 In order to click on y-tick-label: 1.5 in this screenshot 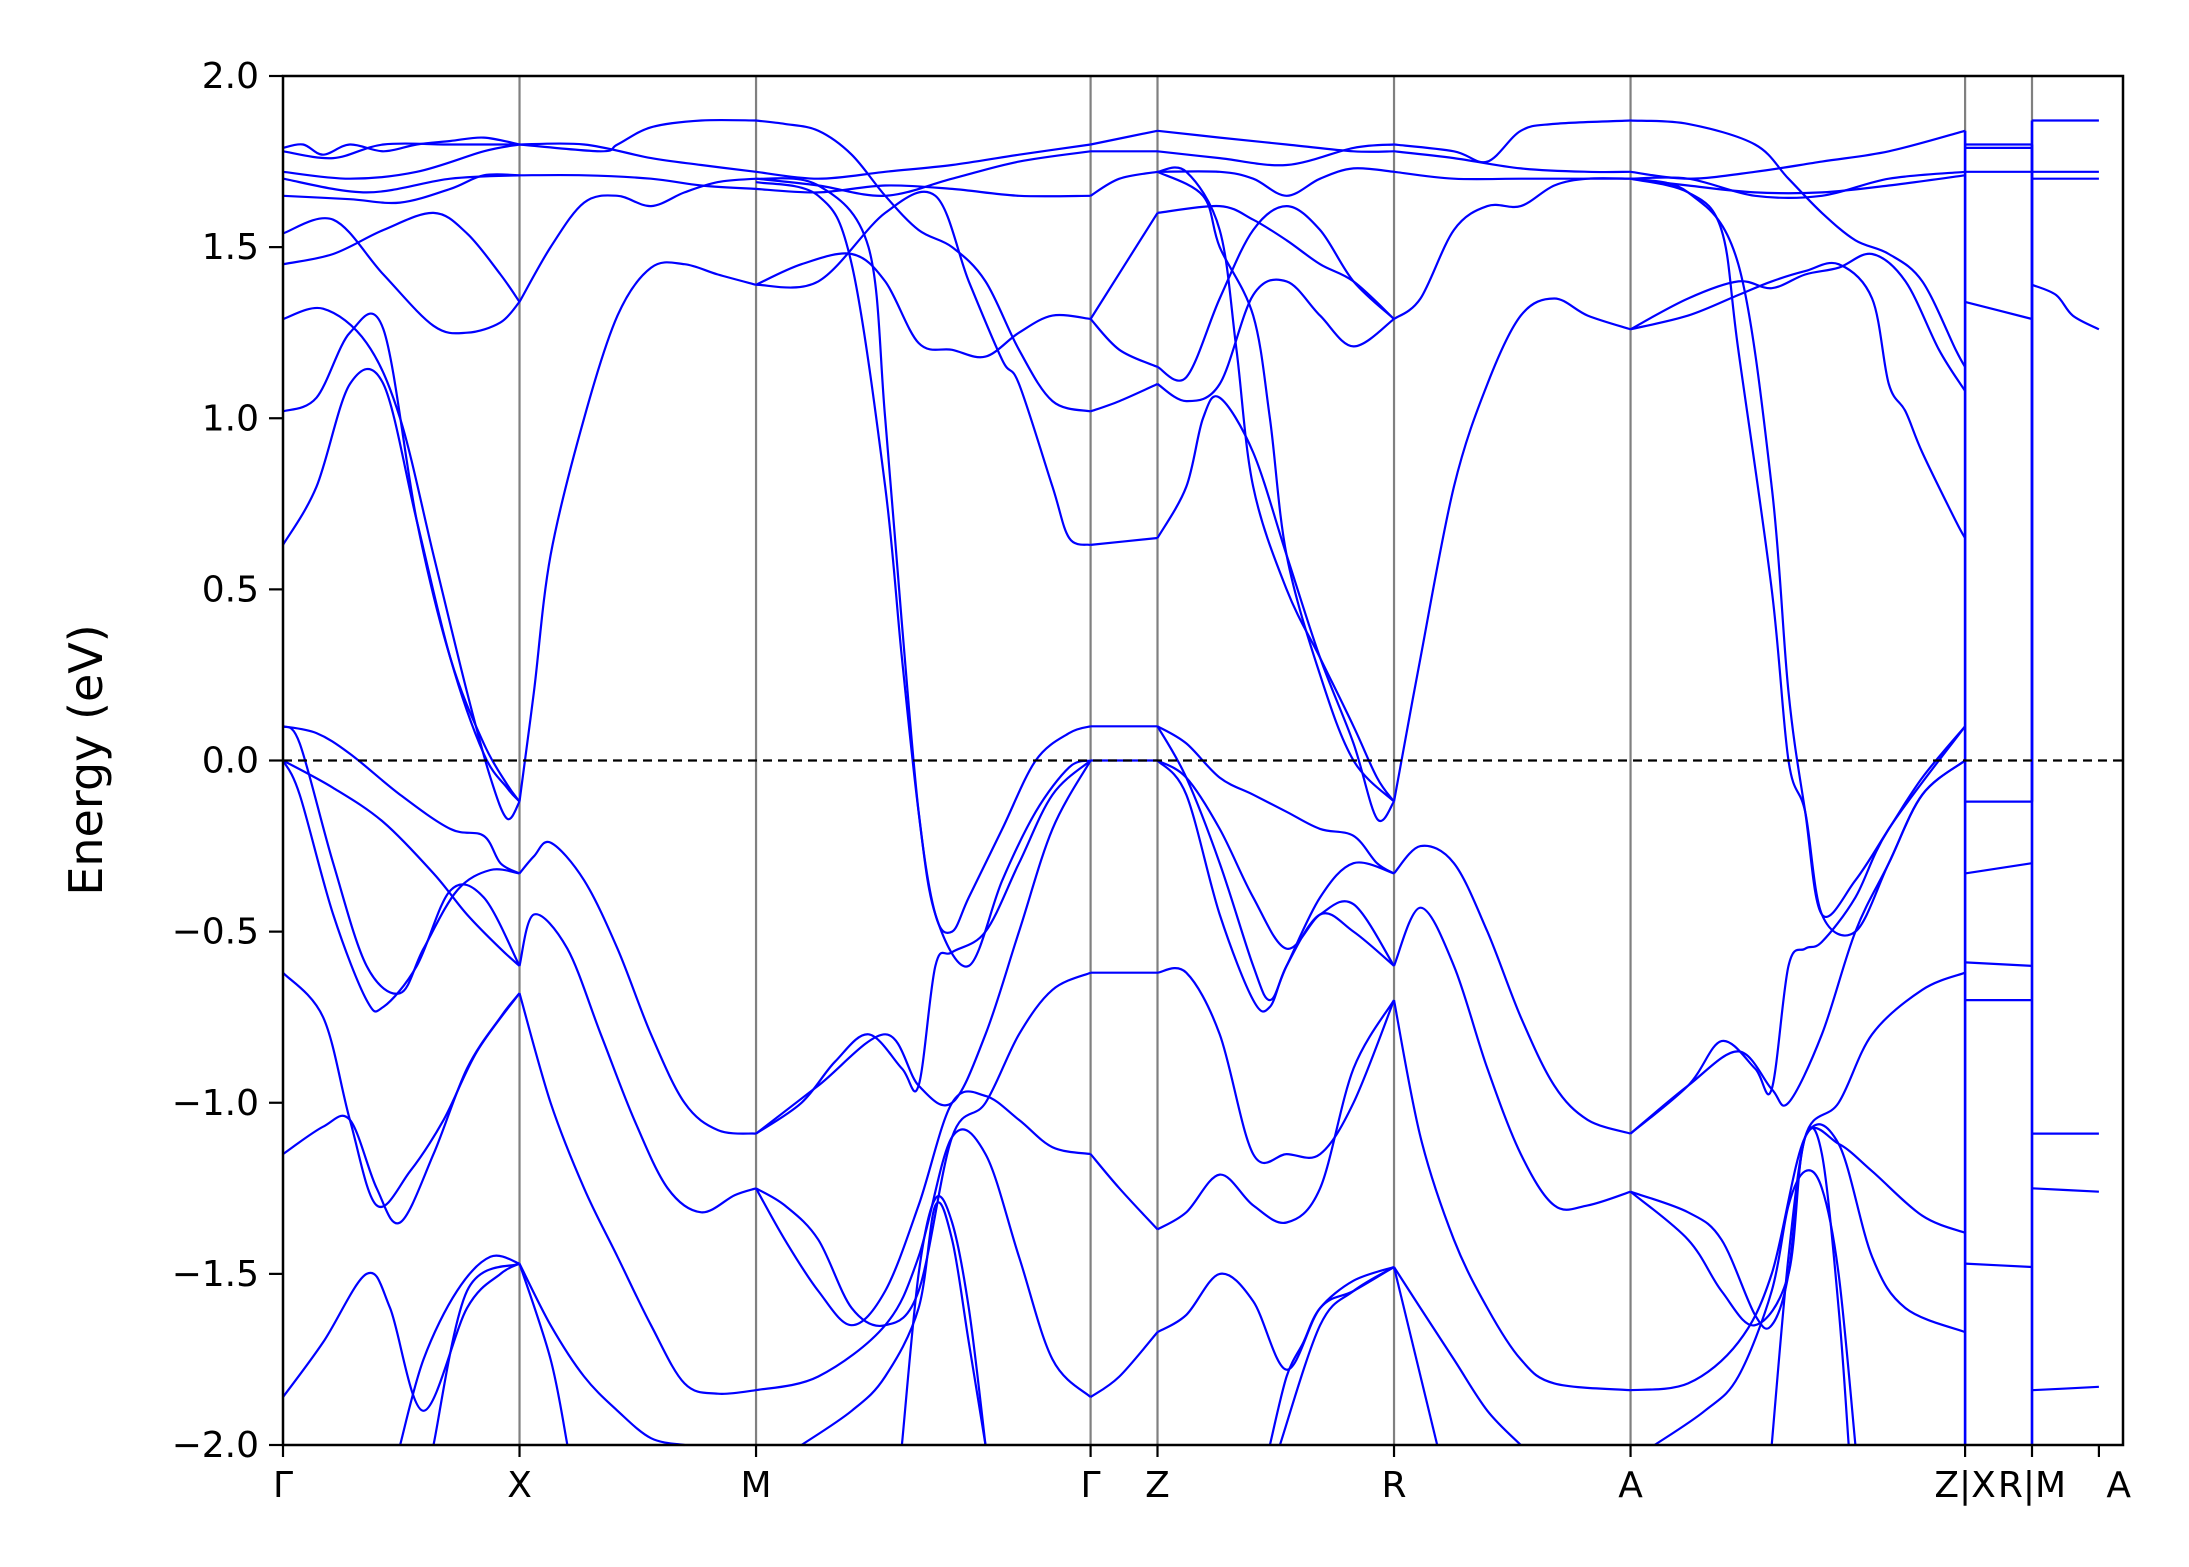, I will do `click(230, 247)`.